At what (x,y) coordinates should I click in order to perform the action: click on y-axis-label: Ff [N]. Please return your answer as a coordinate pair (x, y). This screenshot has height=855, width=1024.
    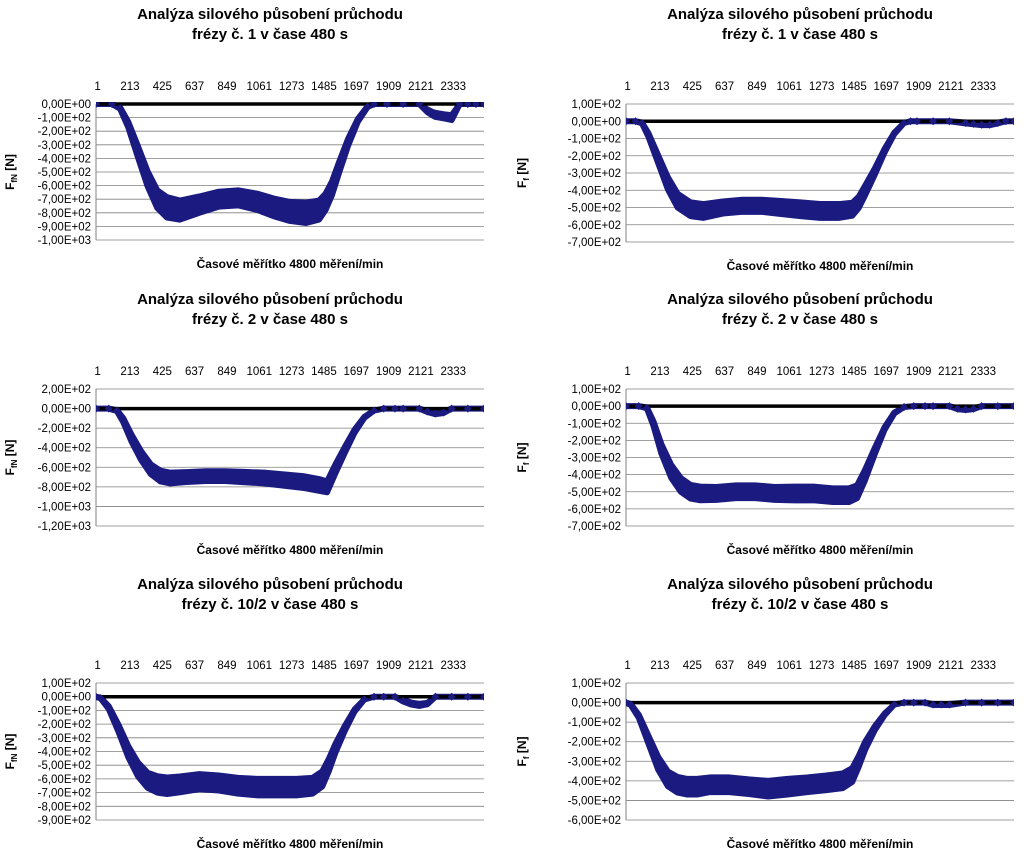
    Looking at the image, I should click on (523, 457).